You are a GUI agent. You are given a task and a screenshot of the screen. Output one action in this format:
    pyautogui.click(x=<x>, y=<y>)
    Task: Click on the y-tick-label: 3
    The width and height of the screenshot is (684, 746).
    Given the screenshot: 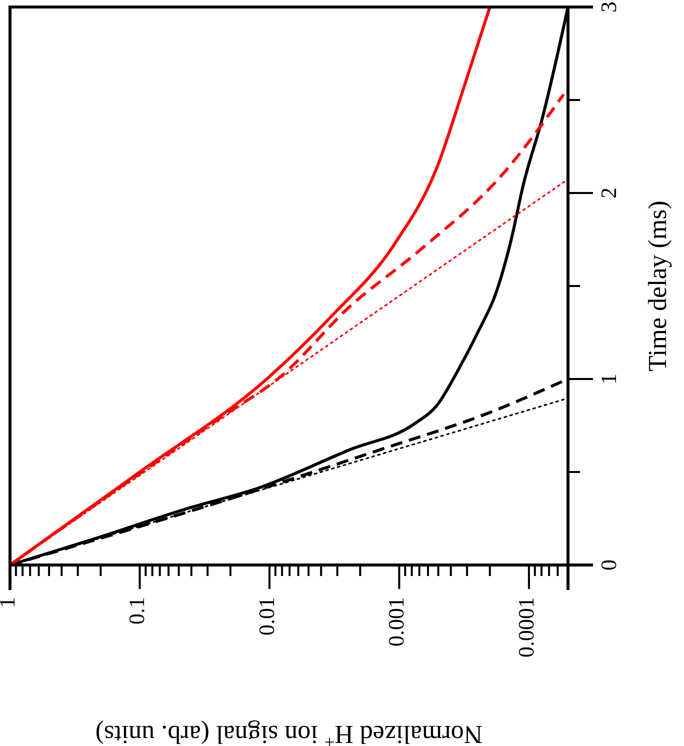 What is the action you would take?
    pyautogui.click(x=608, y=7)
    